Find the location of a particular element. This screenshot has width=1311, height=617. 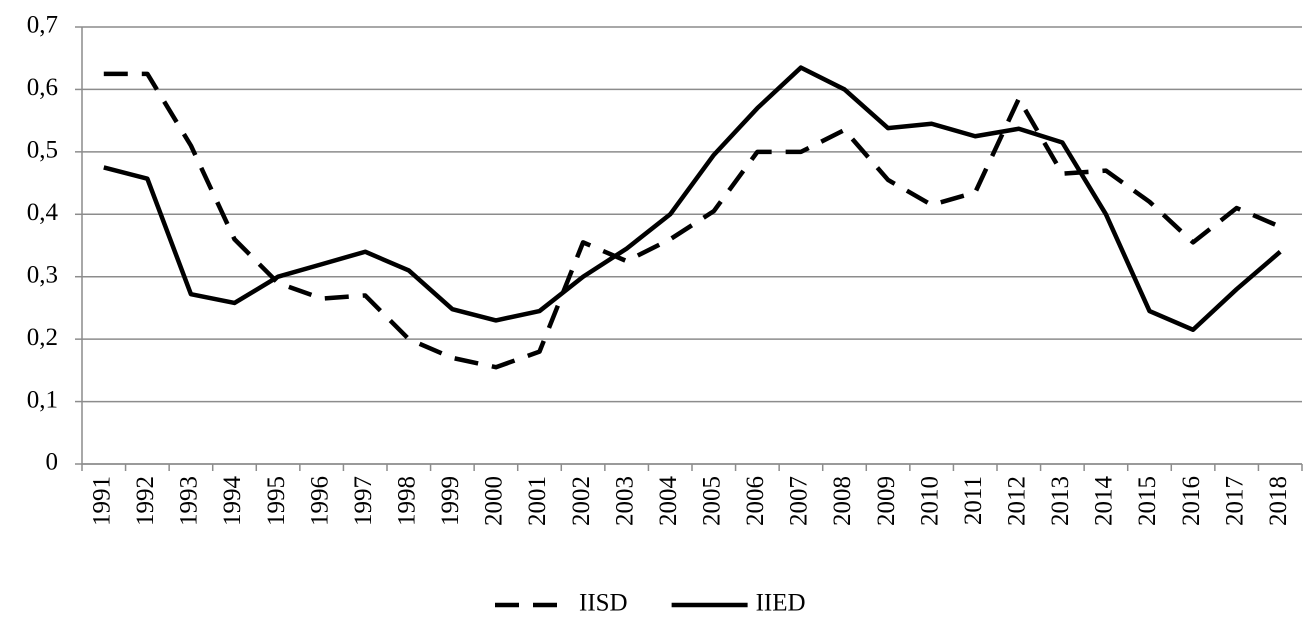

x-tick-label: 2017 is located at coordinates (1234, 501).